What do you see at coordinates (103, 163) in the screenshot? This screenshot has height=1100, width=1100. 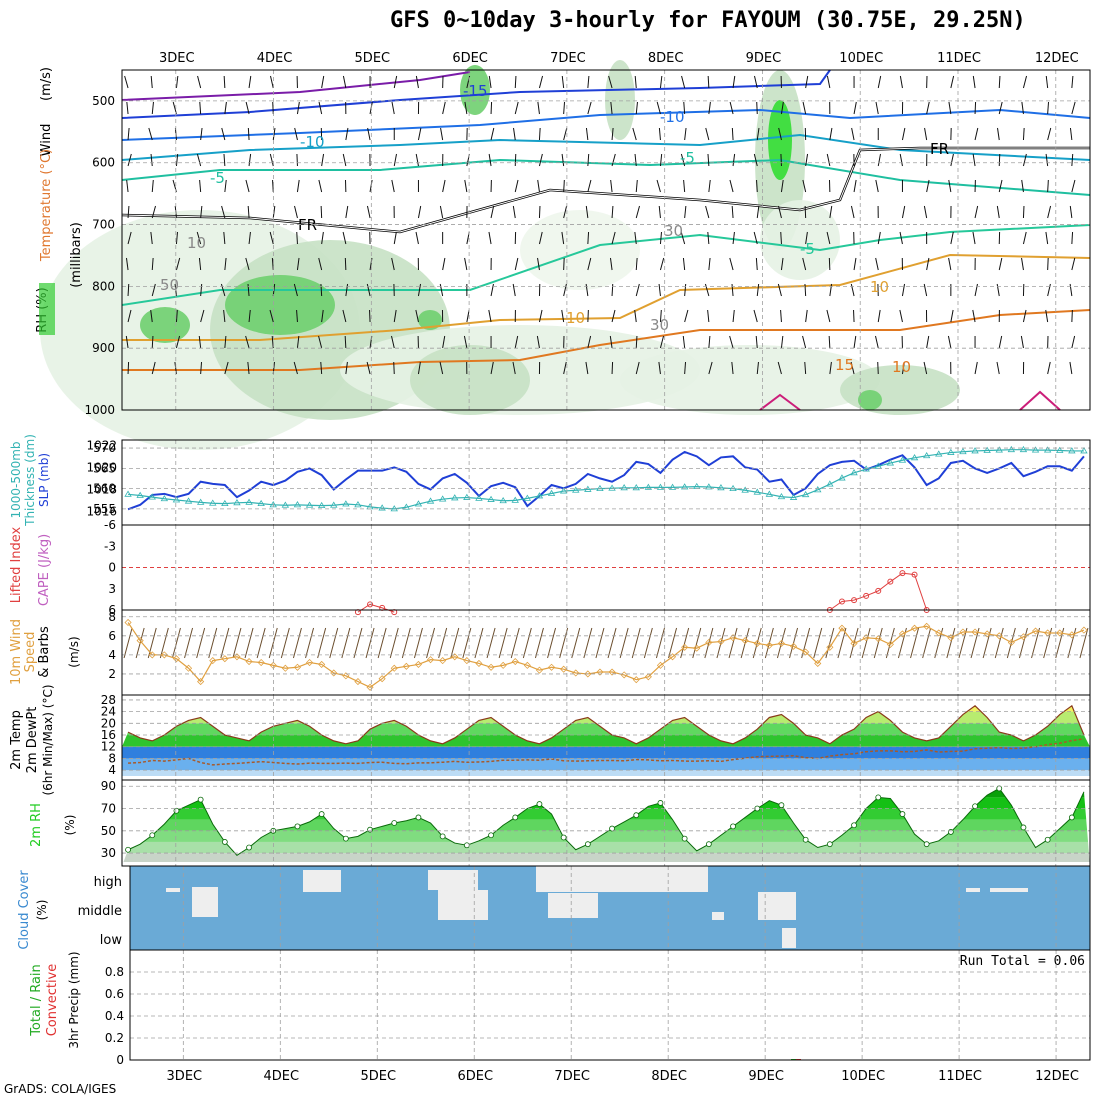 I see `pressure-tick: 600` at bounding box center [103, 163].